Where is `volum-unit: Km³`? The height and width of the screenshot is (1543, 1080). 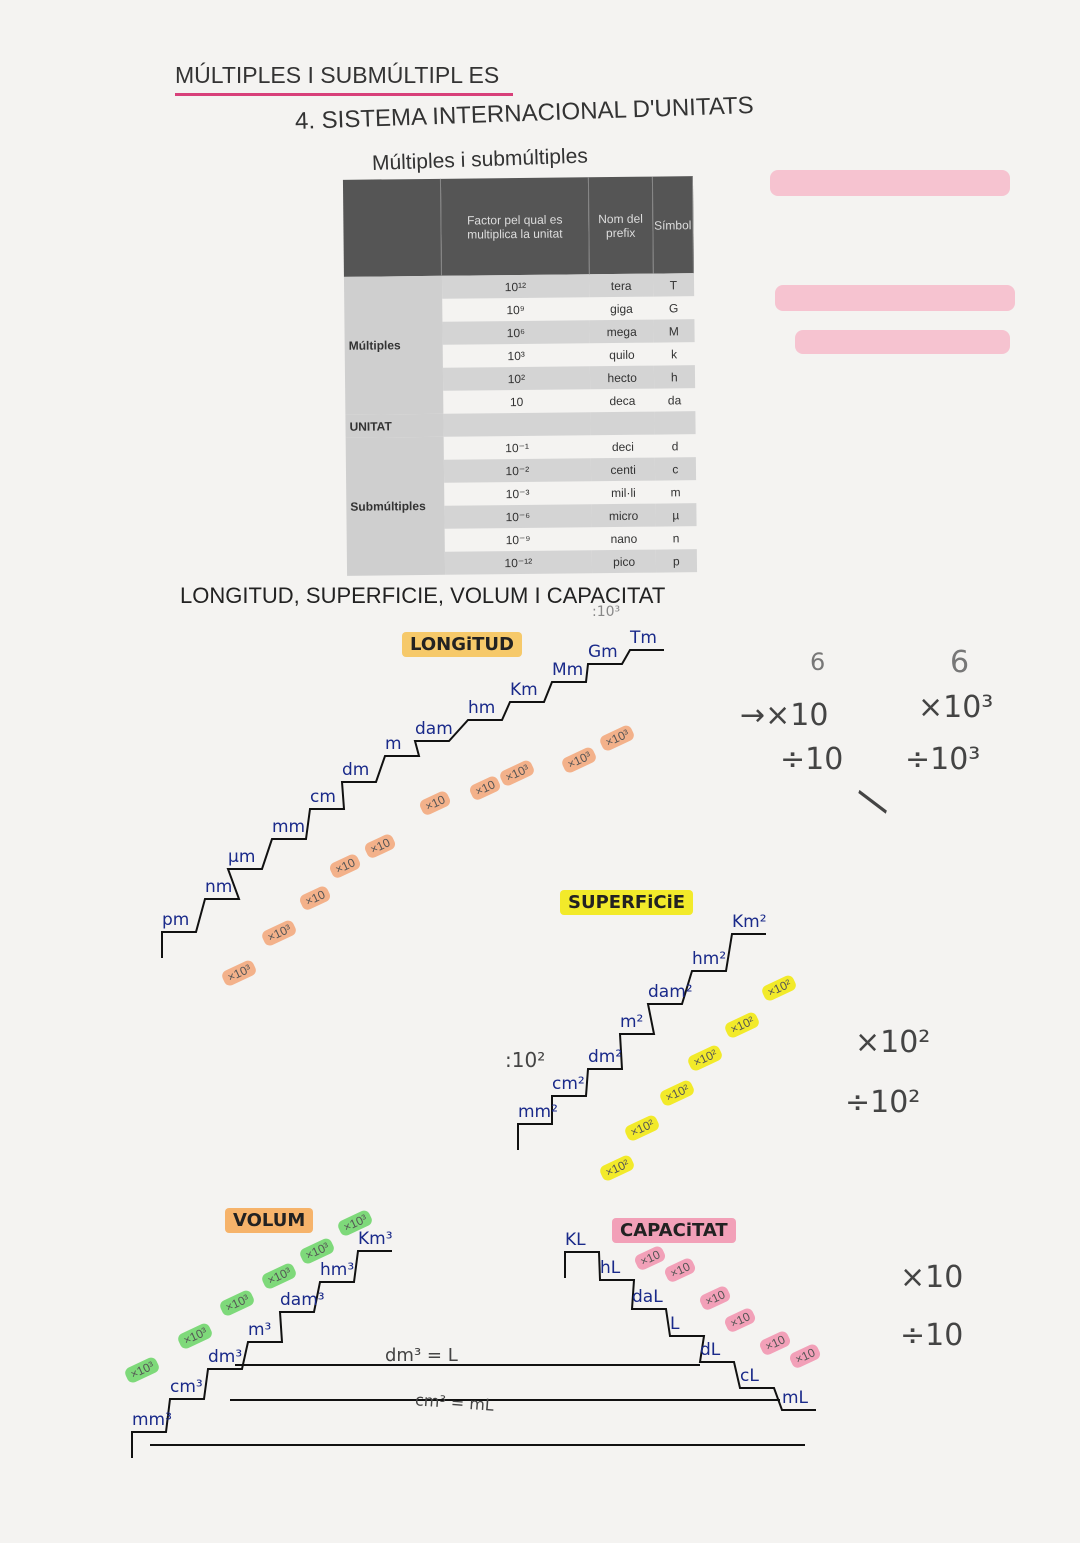
volum-unit: Km³ is located at coordinates (375, 1239).